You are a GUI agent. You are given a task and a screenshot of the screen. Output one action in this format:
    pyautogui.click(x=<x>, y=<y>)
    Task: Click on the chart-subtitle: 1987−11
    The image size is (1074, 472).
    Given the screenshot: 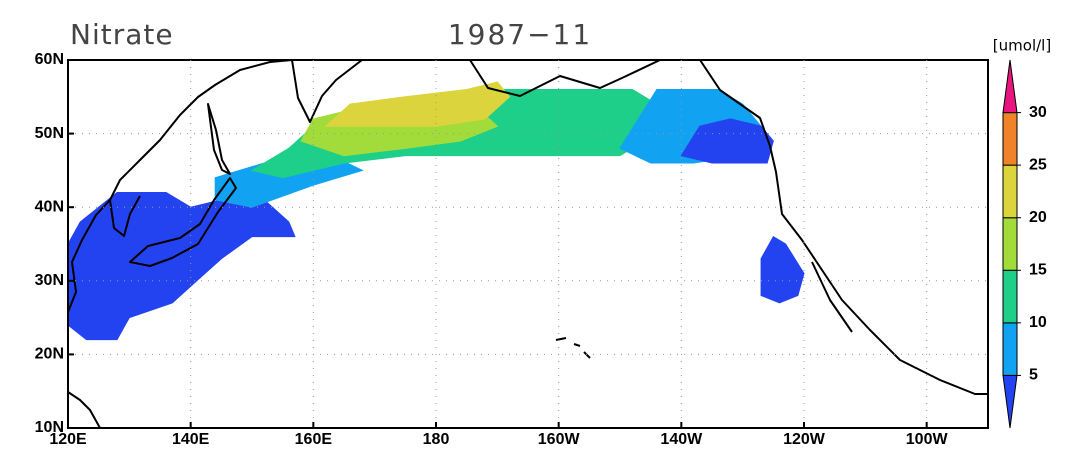 What is the action you would take?
    pyautogui.click(x=520, y=34)
    